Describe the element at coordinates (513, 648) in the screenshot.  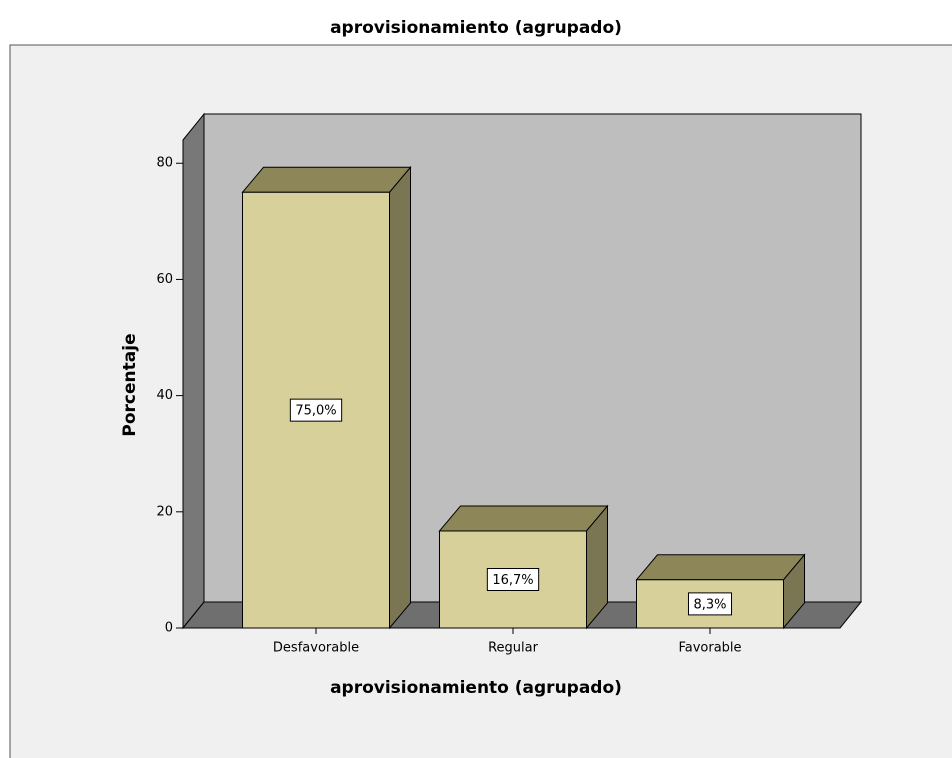
I see `x-tick-label: Regular` at that location.